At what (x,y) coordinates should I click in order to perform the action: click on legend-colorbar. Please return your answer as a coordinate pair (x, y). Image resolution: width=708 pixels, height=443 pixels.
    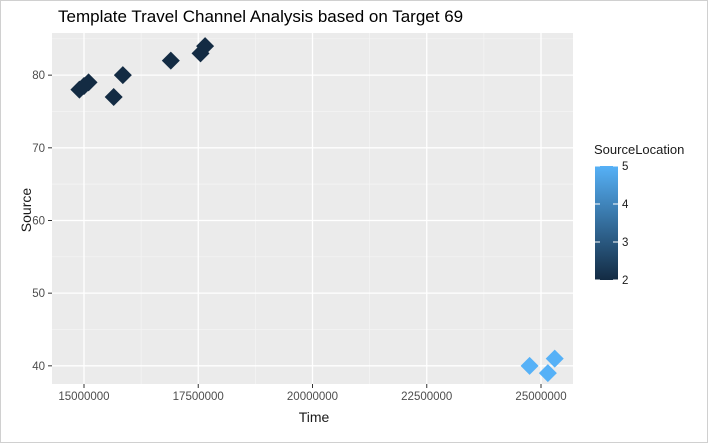
    Looking at the image, I should click on (606, 223).